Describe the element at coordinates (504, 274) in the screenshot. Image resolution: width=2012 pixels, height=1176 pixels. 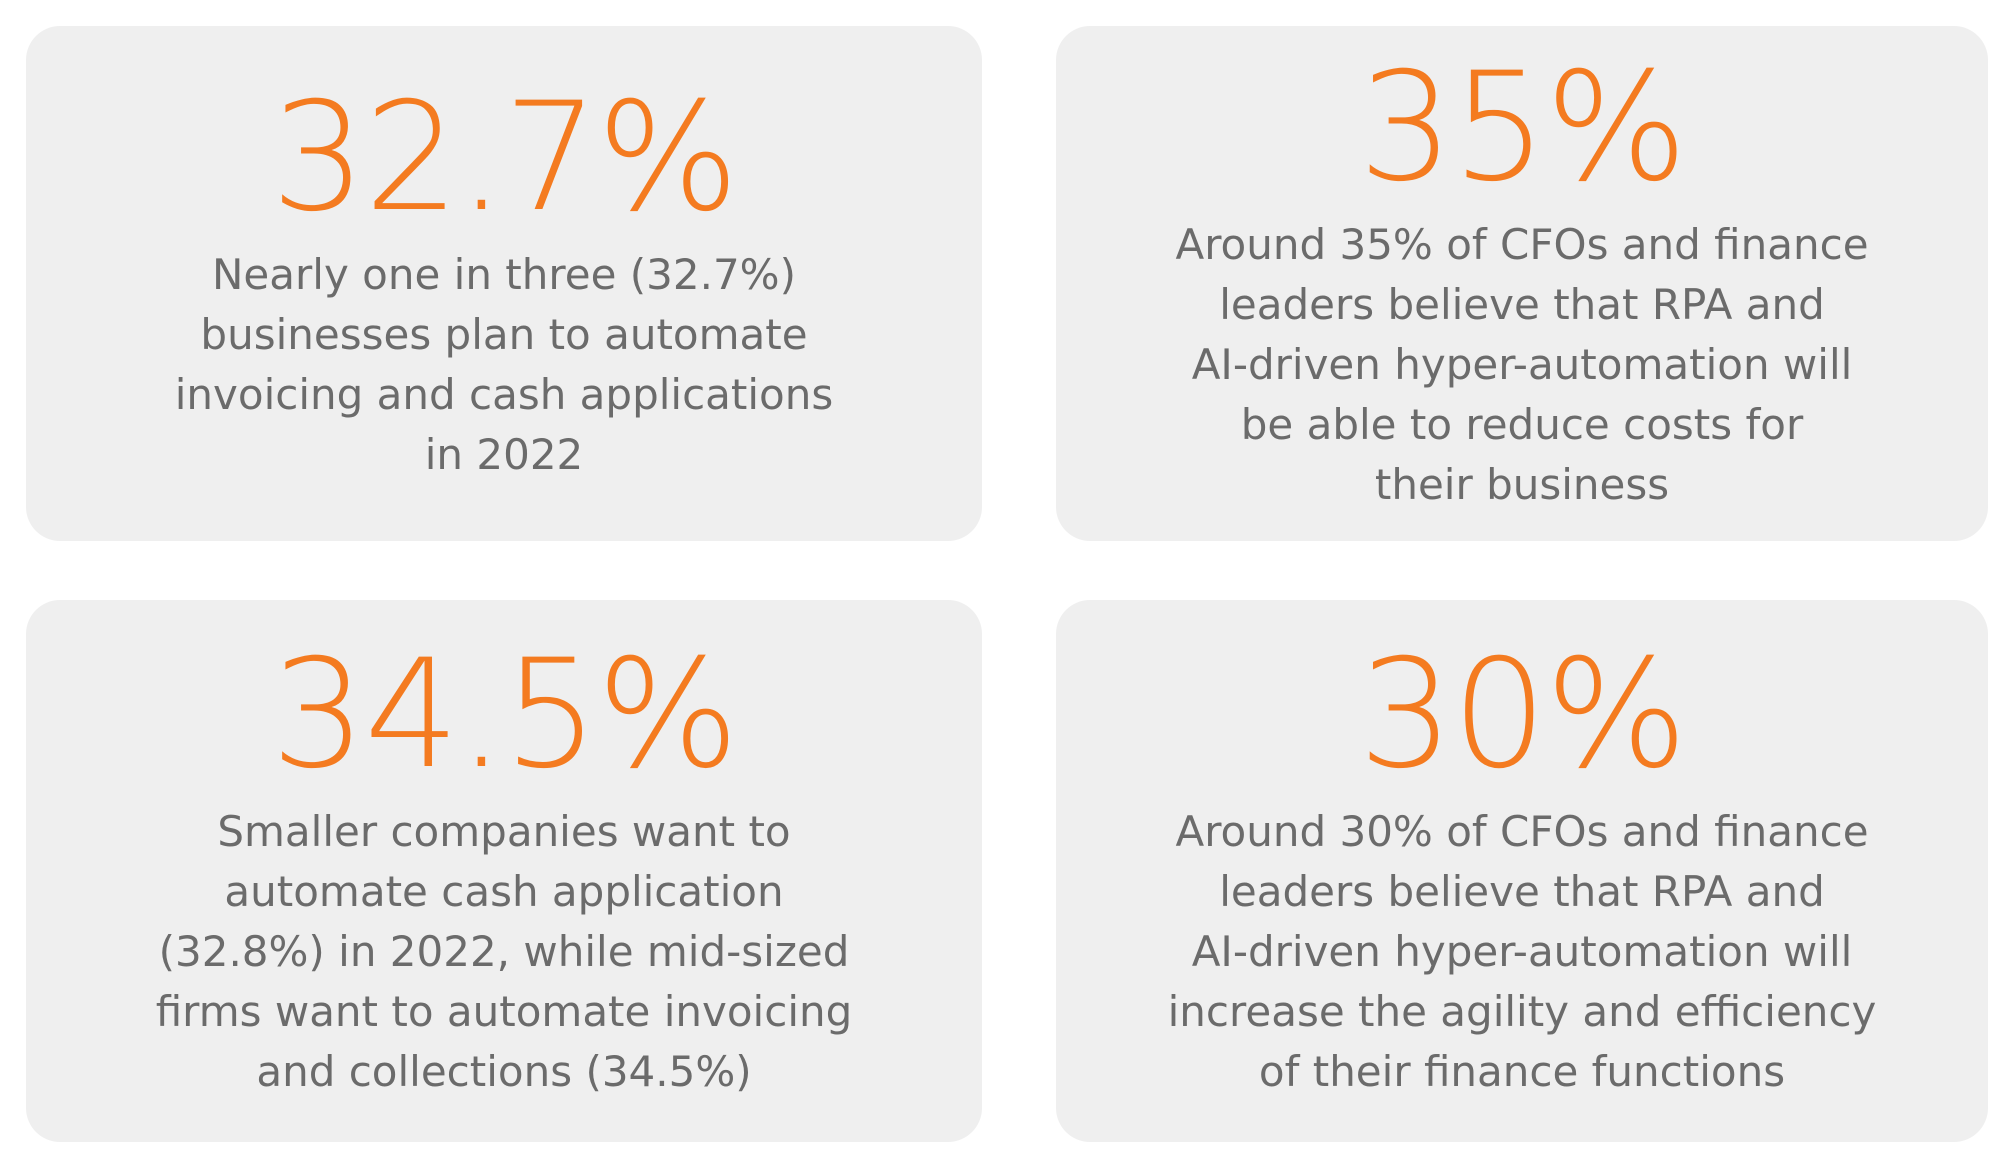
I see `stat-description: Nearly one in three (32.7%)` at that location.